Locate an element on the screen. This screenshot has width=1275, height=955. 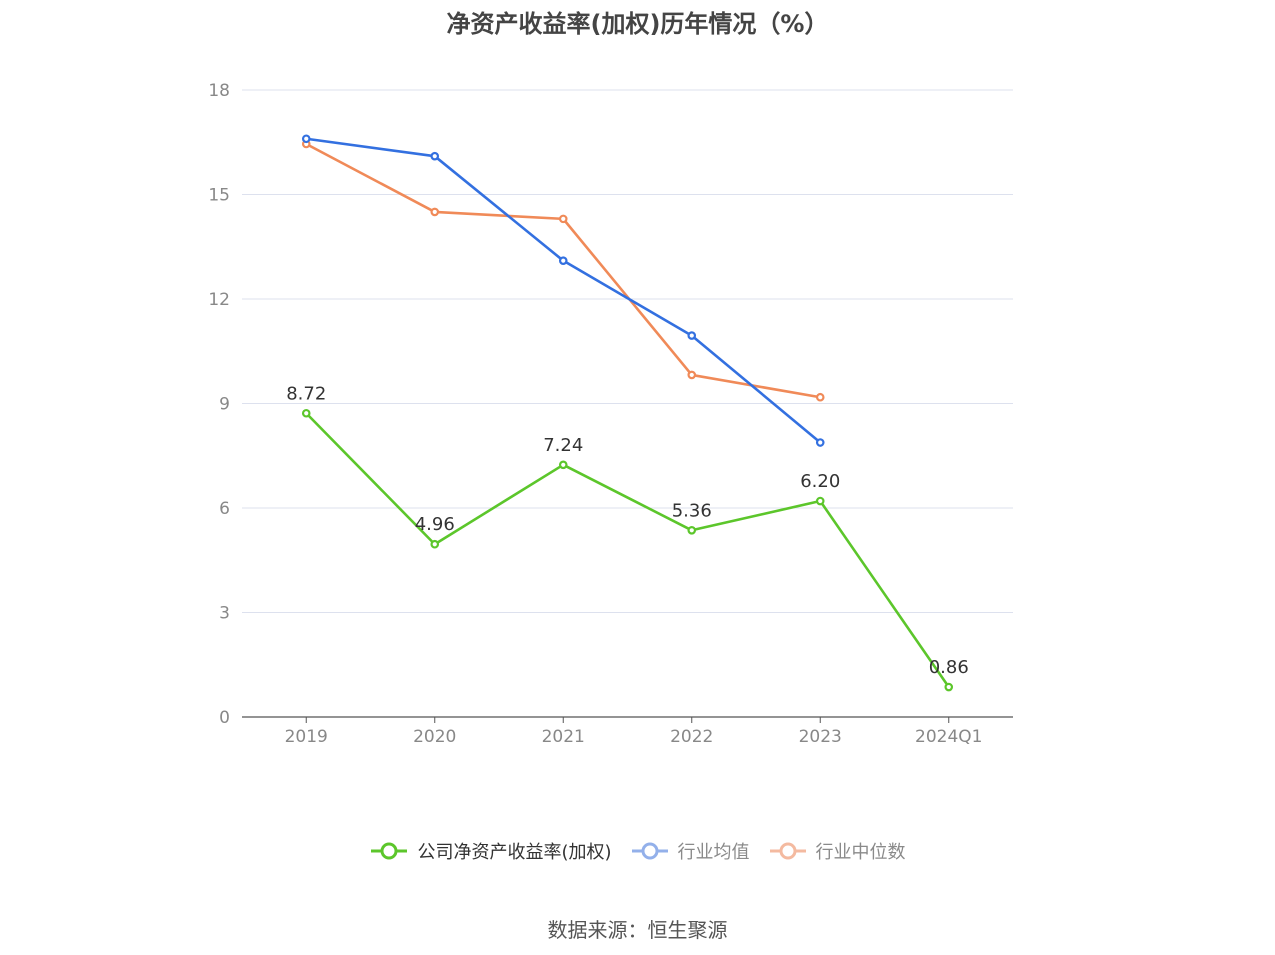
legend-item-company-roe: 公司净资产收益率(加权) is located at coordinates (490, 851).